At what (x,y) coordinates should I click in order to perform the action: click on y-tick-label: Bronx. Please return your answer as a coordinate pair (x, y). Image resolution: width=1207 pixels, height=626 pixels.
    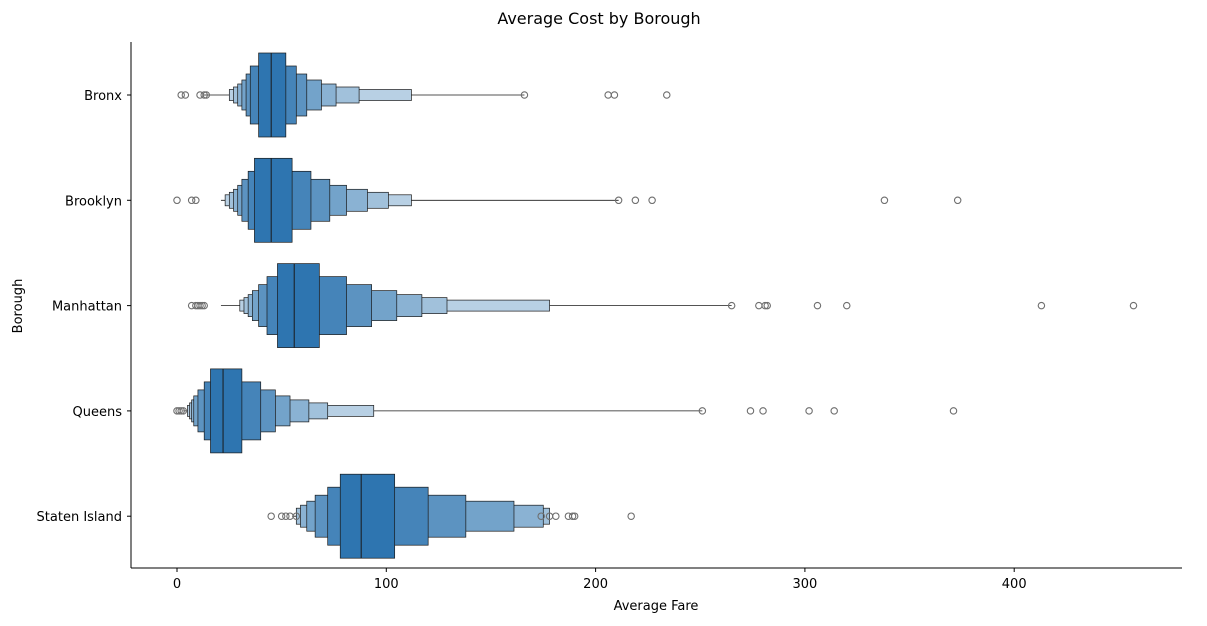
    Looking at the image, I should click on (103, 96).